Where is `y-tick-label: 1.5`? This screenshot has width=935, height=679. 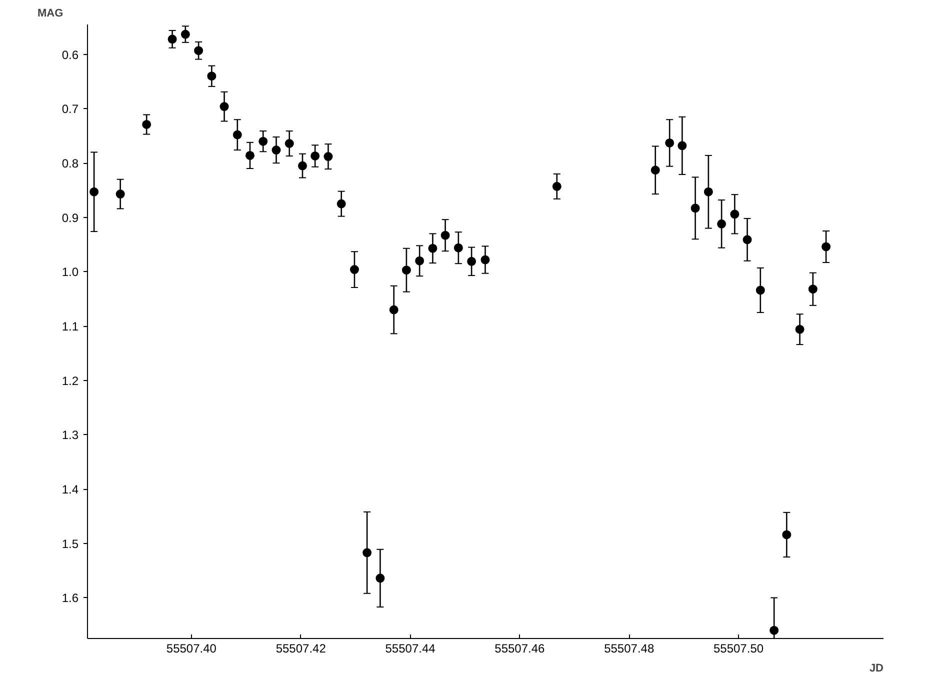 y-tick-label: 1.5 is located at coordinates (70, 543).